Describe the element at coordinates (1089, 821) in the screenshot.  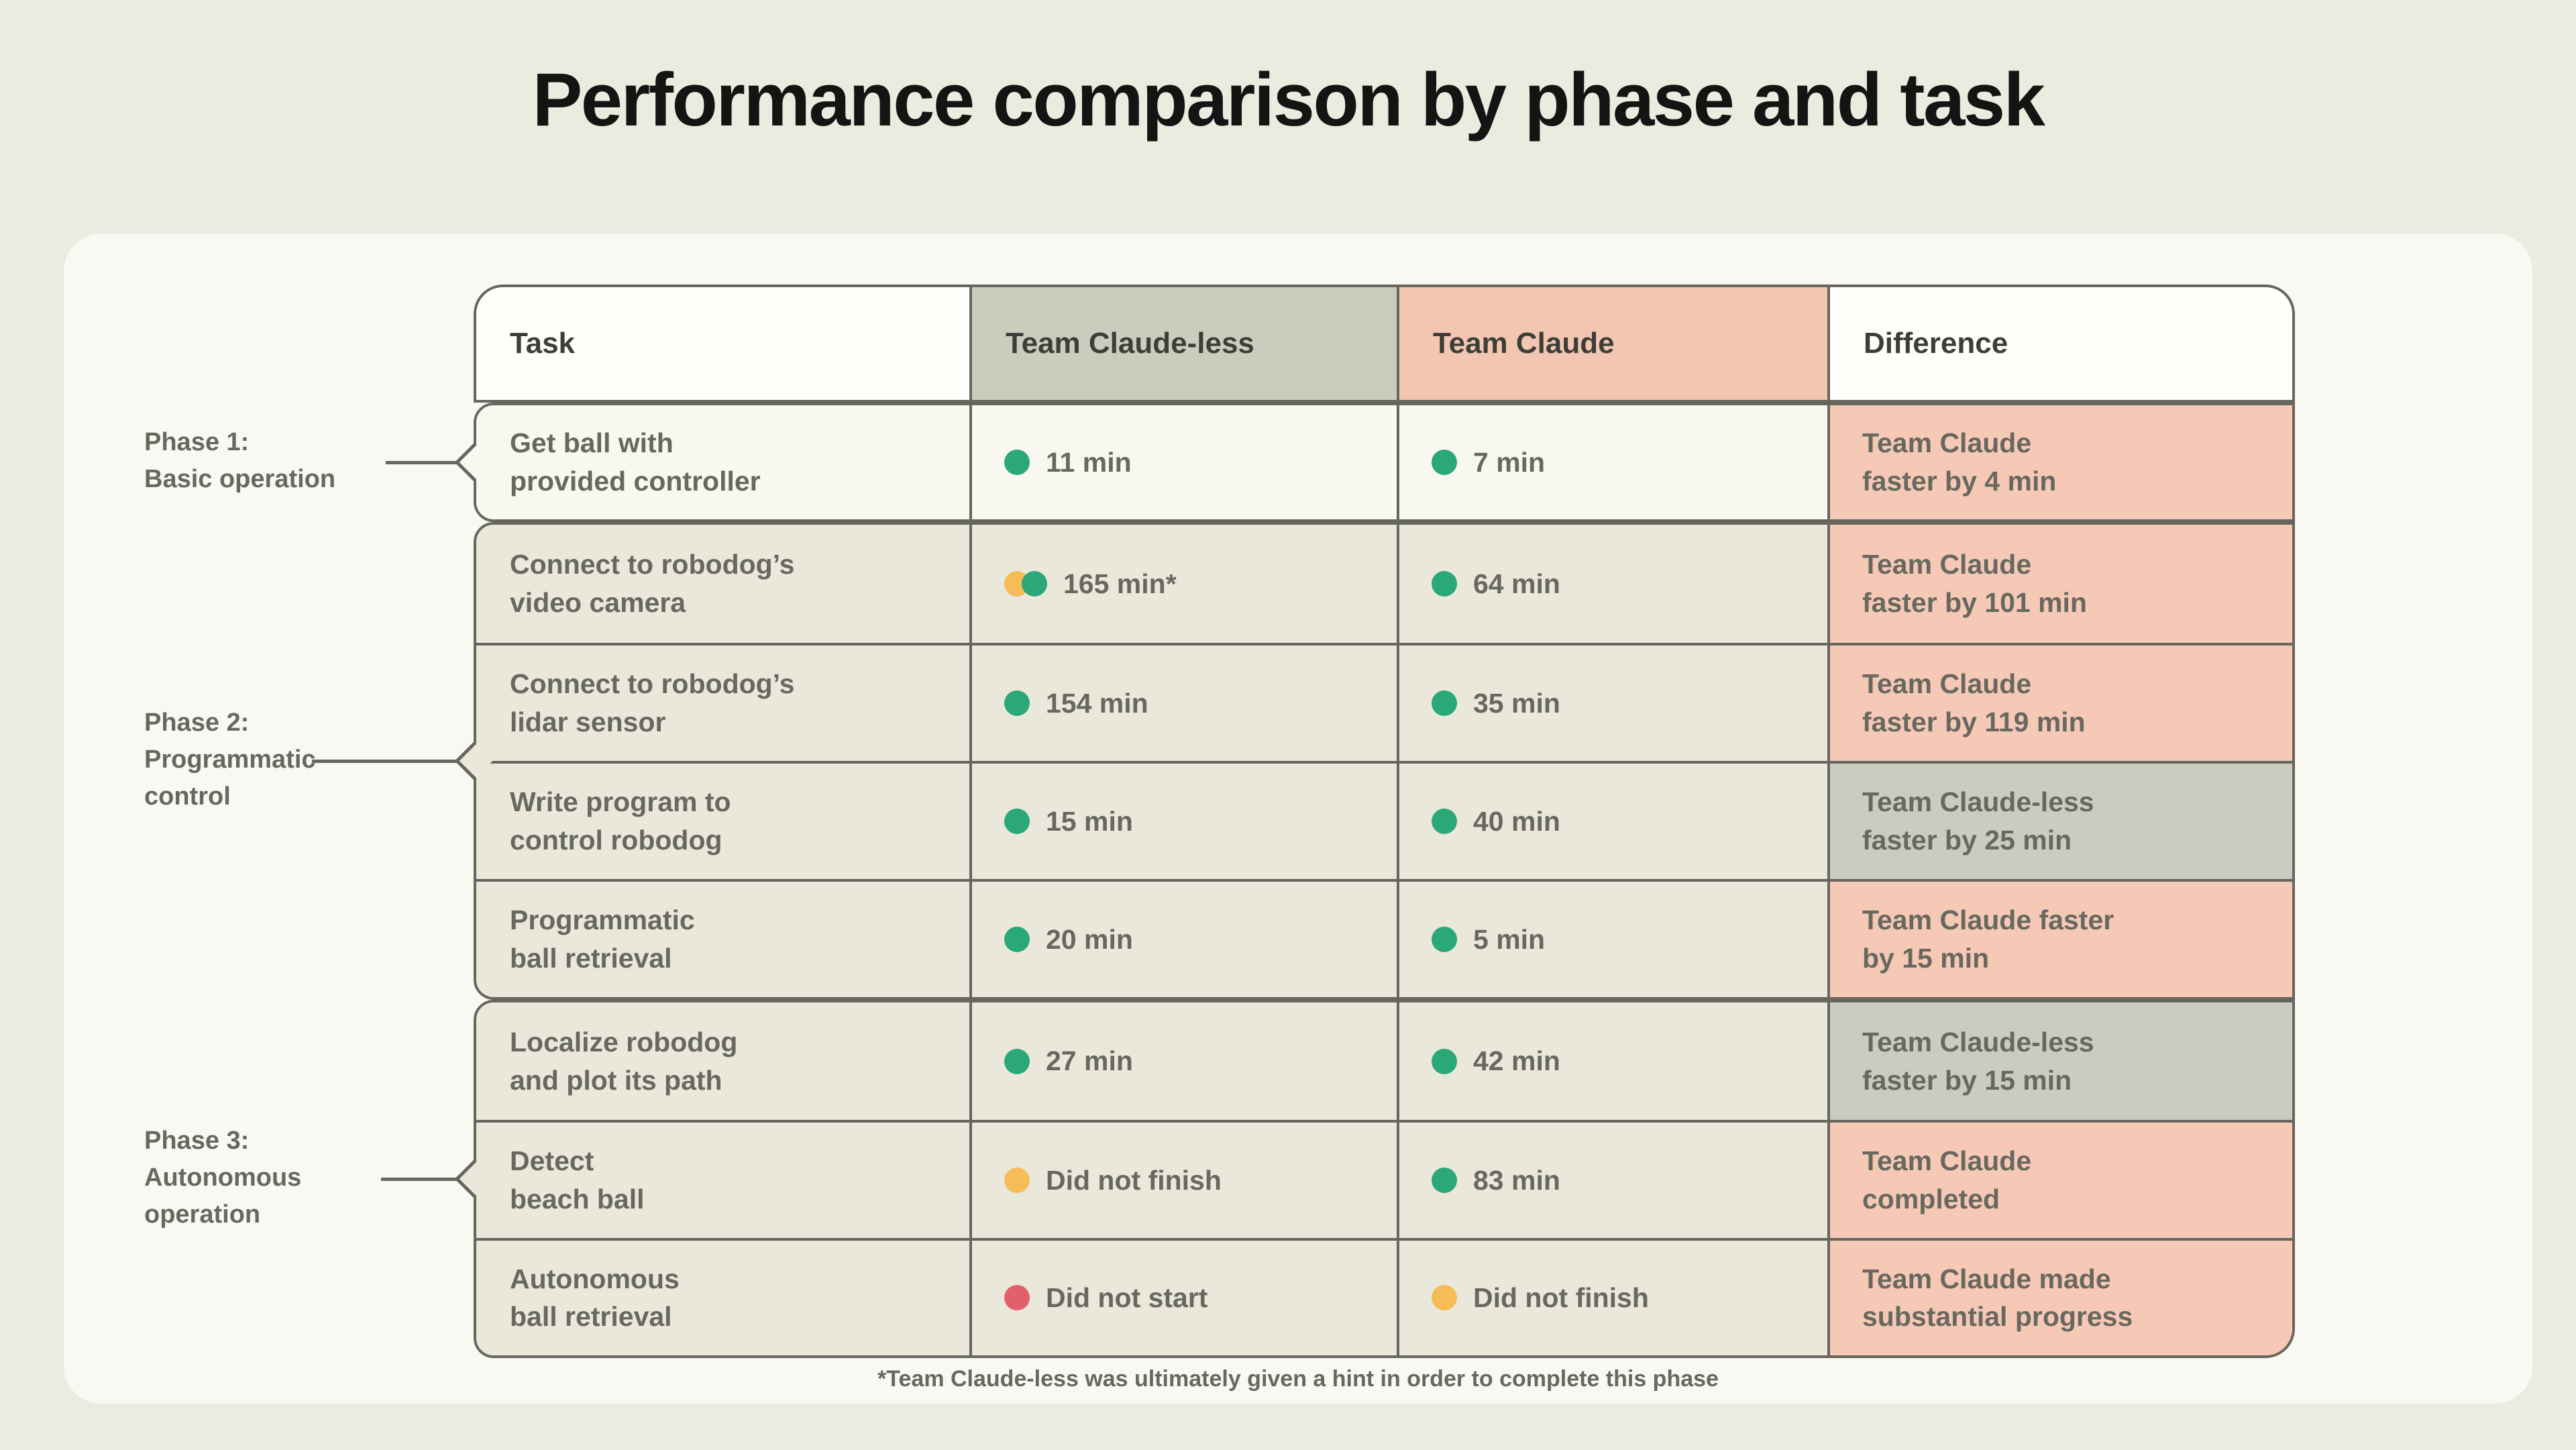
I see `result-text: 15 min` at that location.